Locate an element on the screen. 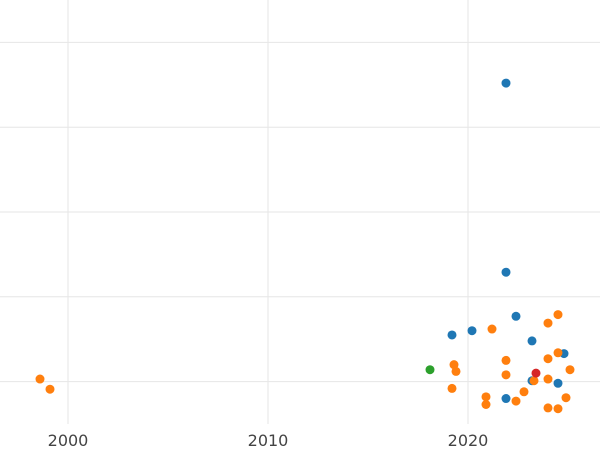  x-tick-label: 2000 is located at coordinates (68, 440).